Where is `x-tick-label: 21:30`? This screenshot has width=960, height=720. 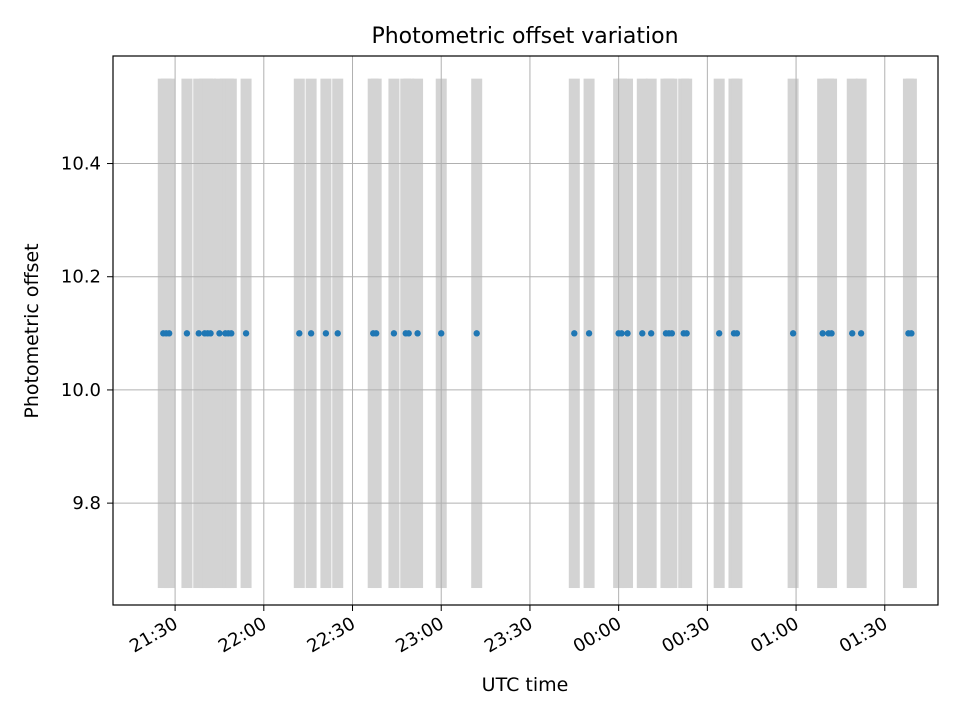 x-tick-label: 21:30 is located at coordinates (153, 635).